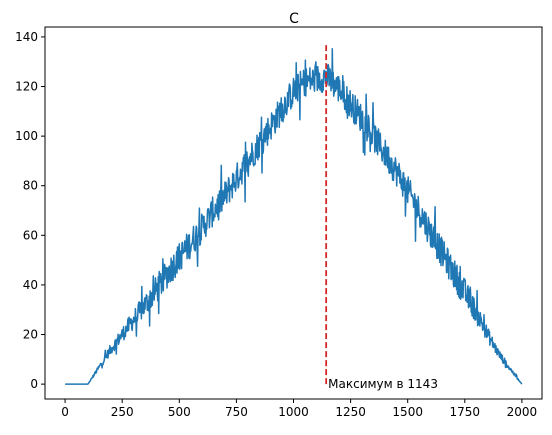 The image size is (552, 435). I want to click on y-tick-label: 80, so click(30, 186).